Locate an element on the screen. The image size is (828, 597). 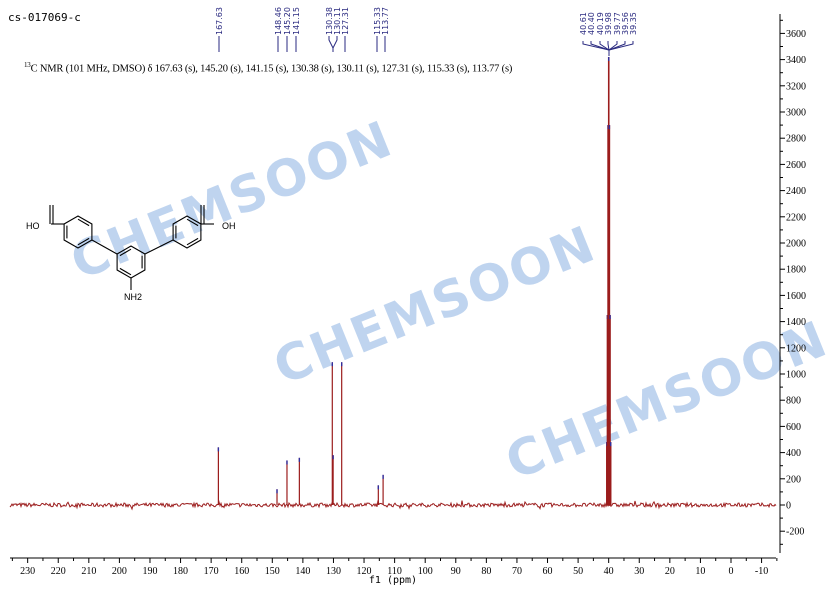
y-tick-label: 1200 is located at coordinates (796, 348).